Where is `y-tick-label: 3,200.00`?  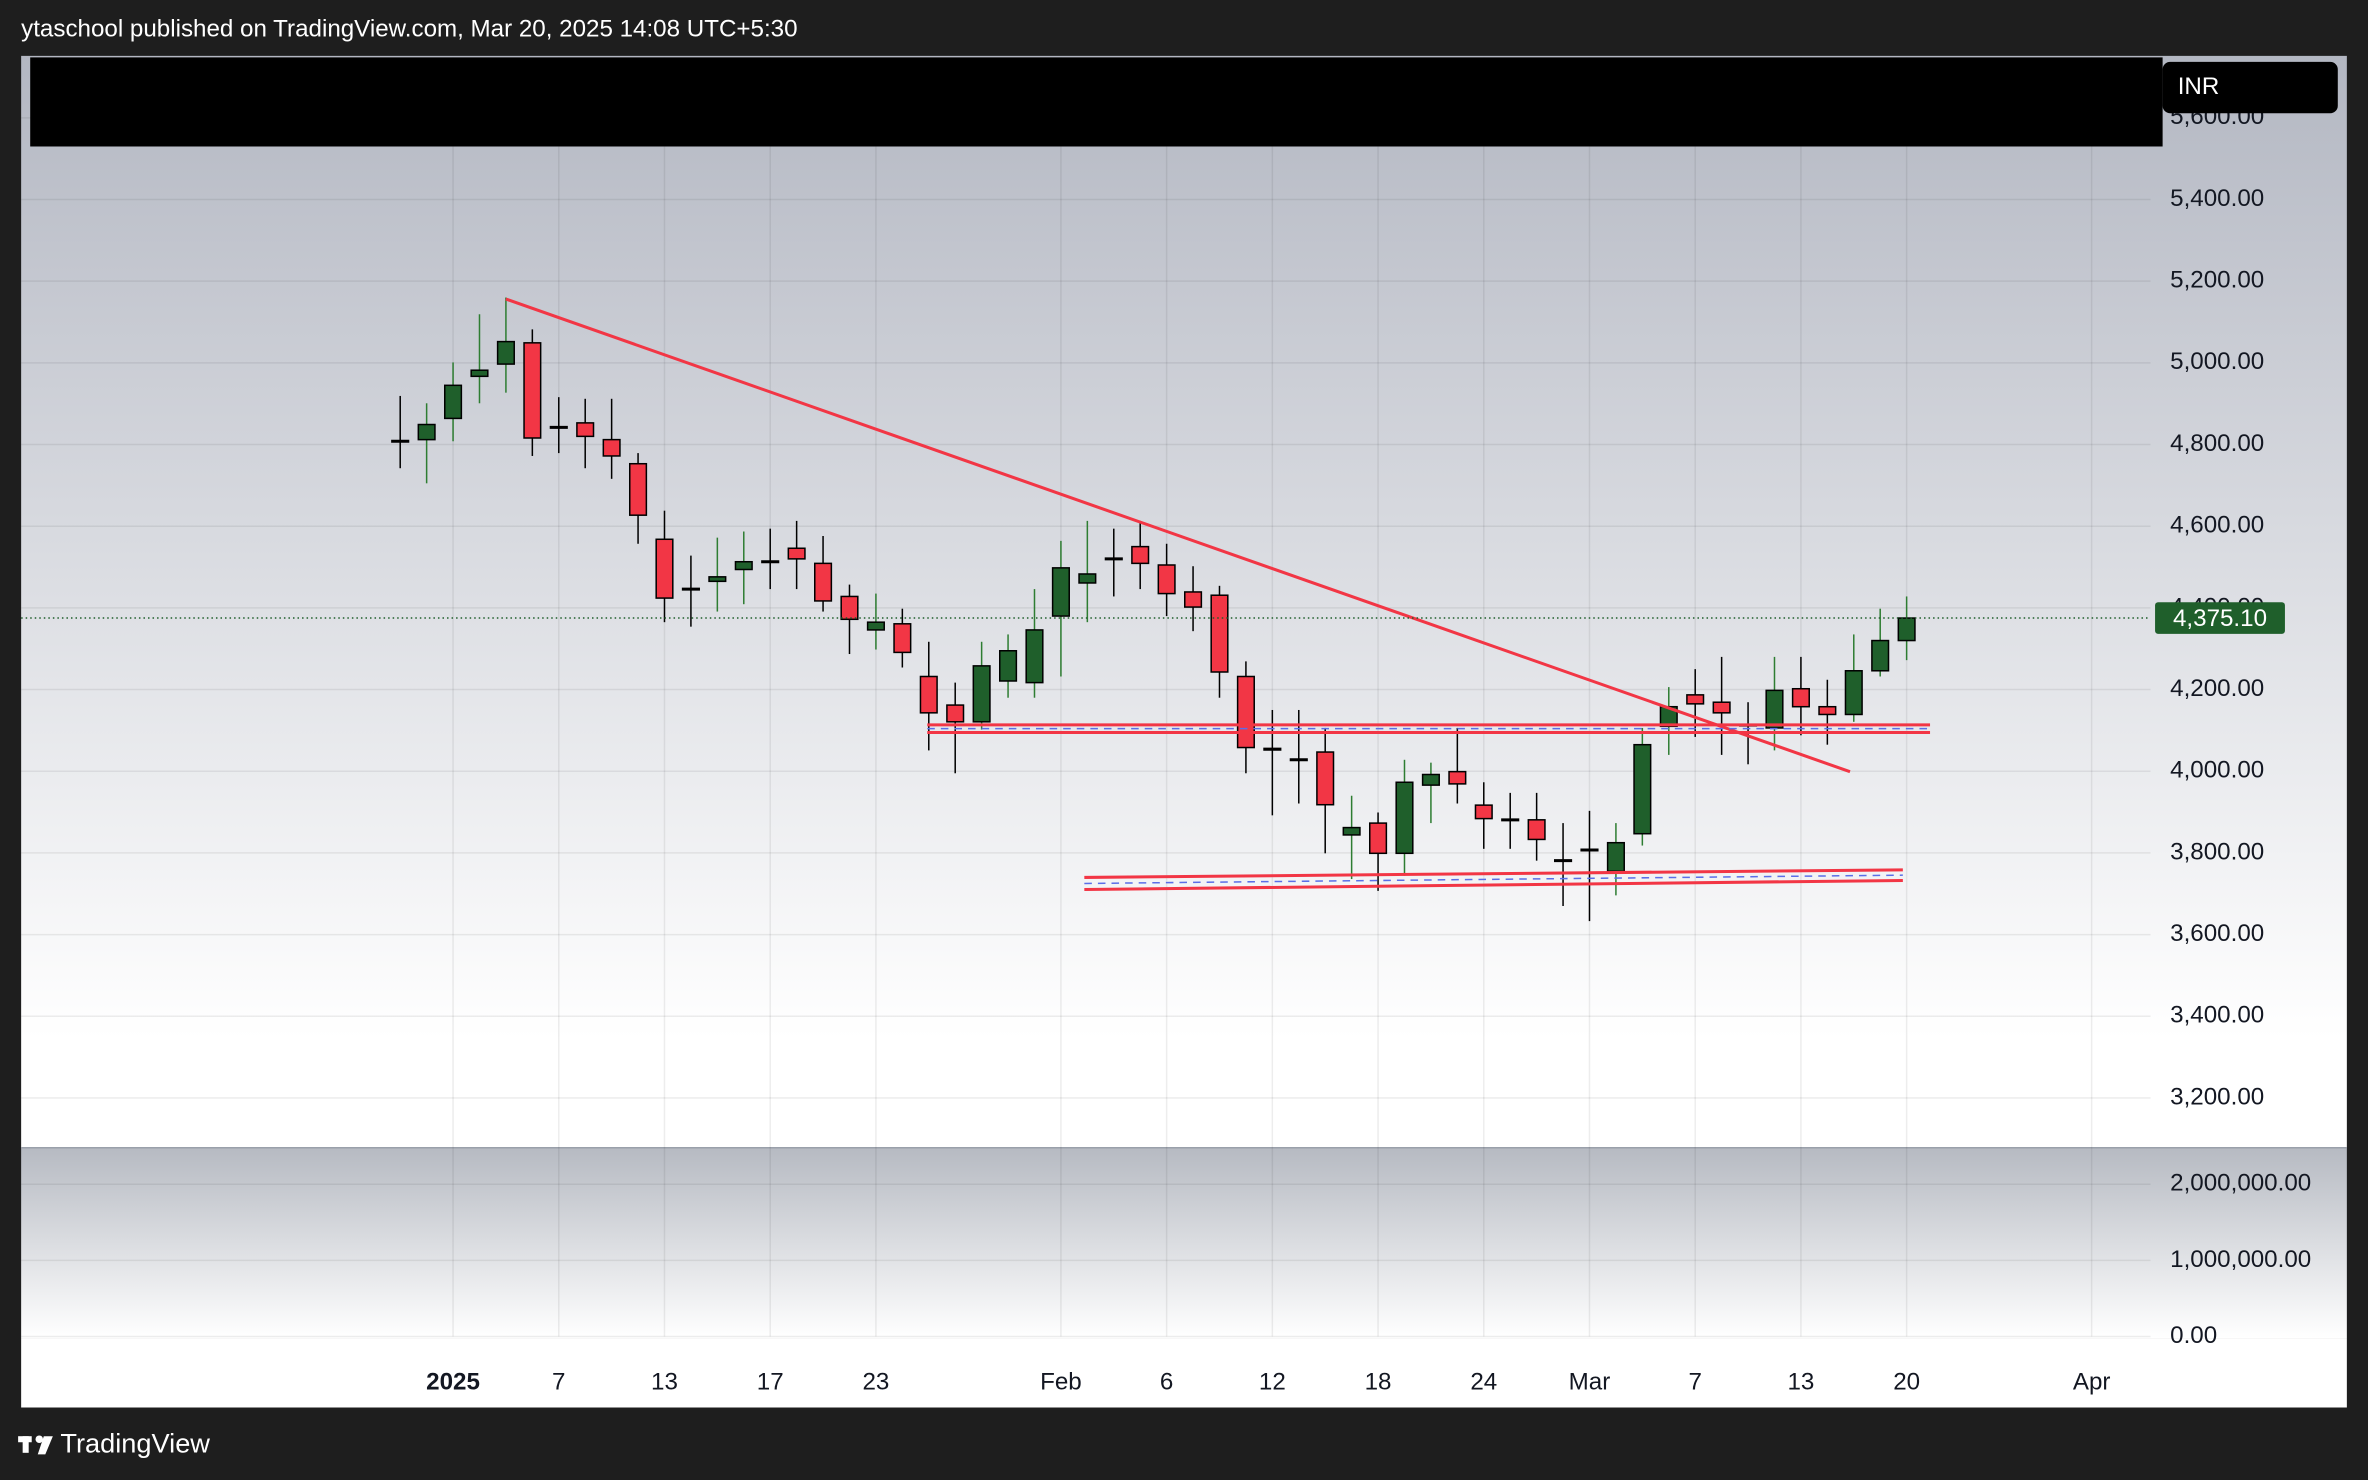
y-tick-label: 3,200.00 is located at coordinates (2217, 1096).